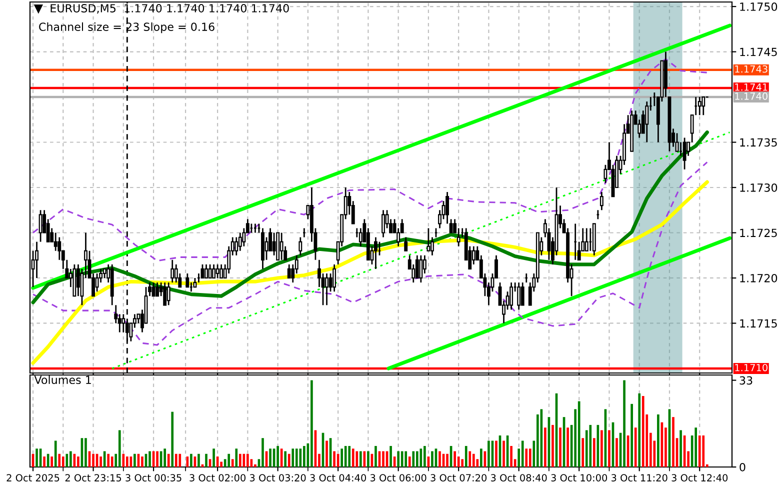  What do you see at coordinates (751, 96) in the screenshot?
I see `ref-line-label: 1.1740` at bounding box center [751, 96].